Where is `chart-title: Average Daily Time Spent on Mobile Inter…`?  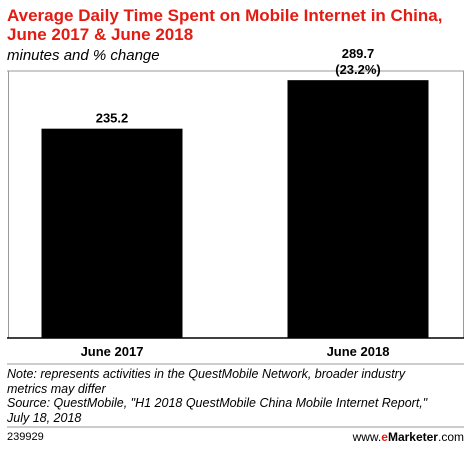 chart-title: Average Daily Time Spent on Mobile Inter… is located at coordinates (225, 25).